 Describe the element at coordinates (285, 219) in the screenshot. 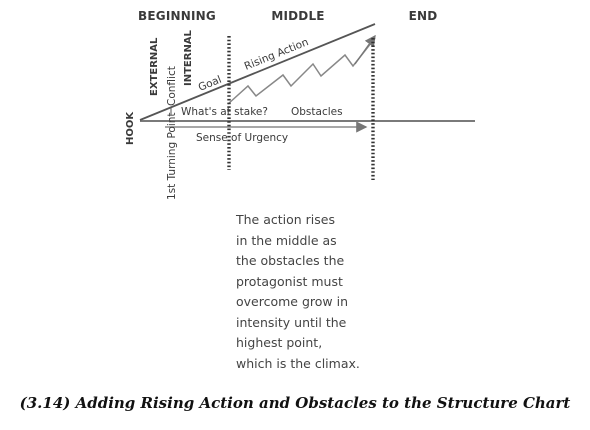

I see `description-line: The action rises` at that location.